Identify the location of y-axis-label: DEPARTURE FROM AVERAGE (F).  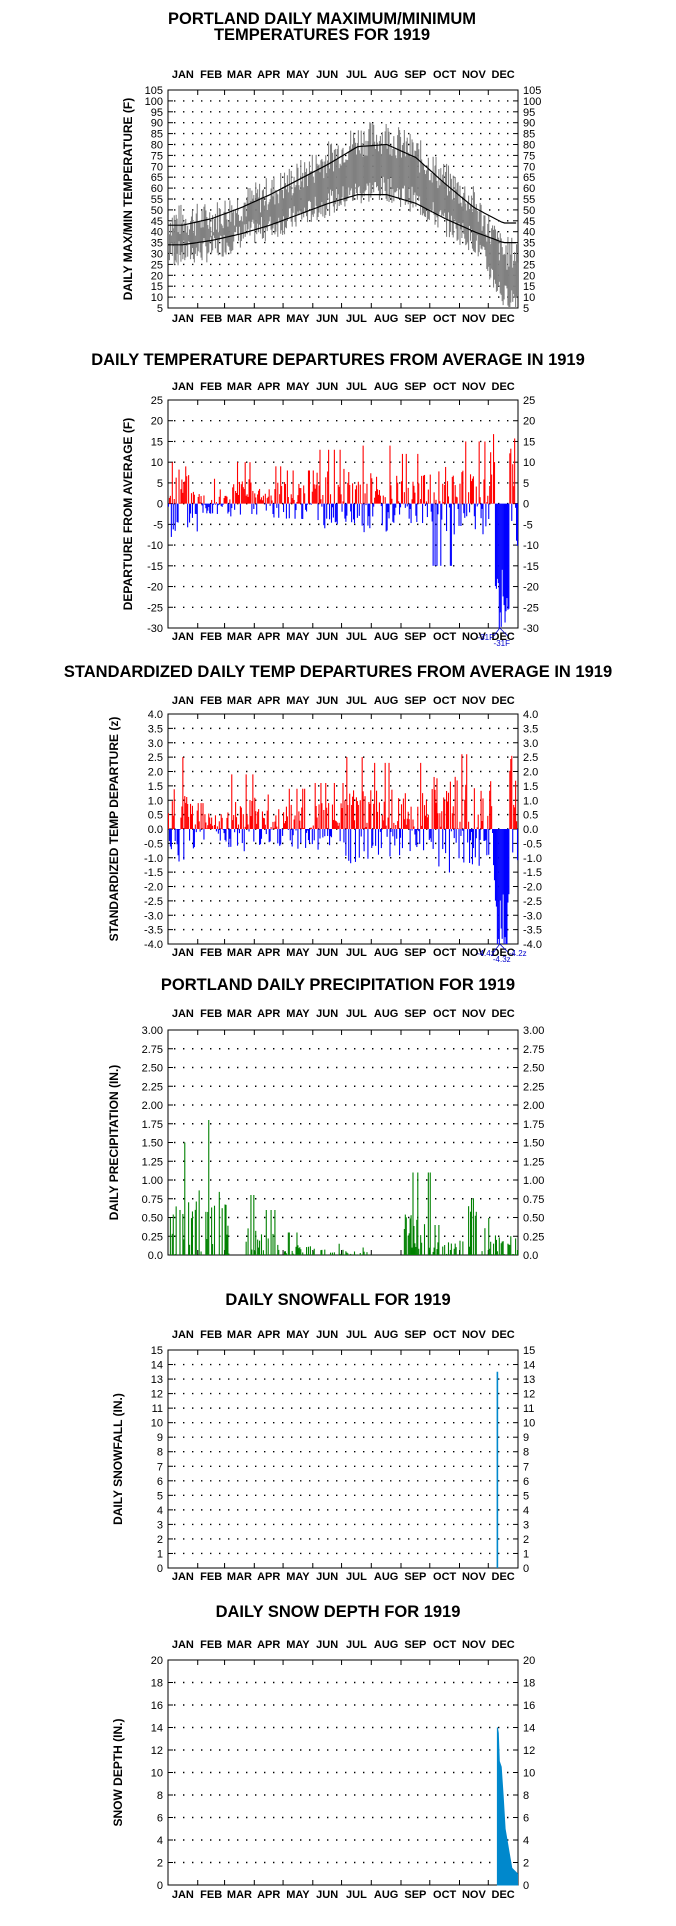
(128, 514).